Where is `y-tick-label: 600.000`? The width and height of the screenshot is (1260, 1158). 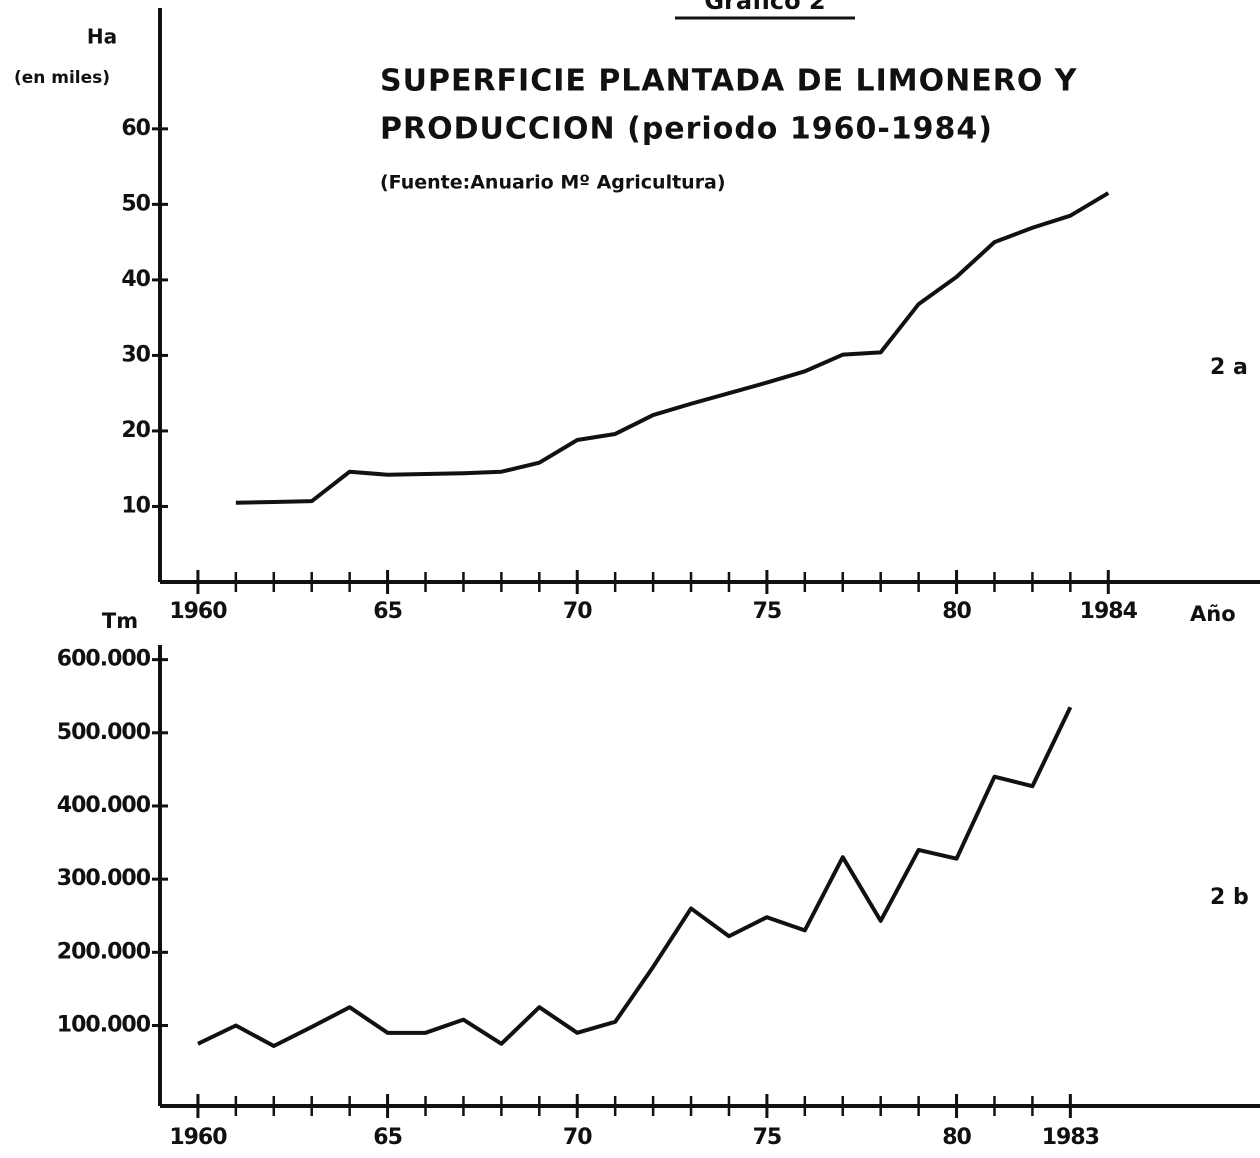 y-tick-label: 600.000 is located at coordinates (104, 659).